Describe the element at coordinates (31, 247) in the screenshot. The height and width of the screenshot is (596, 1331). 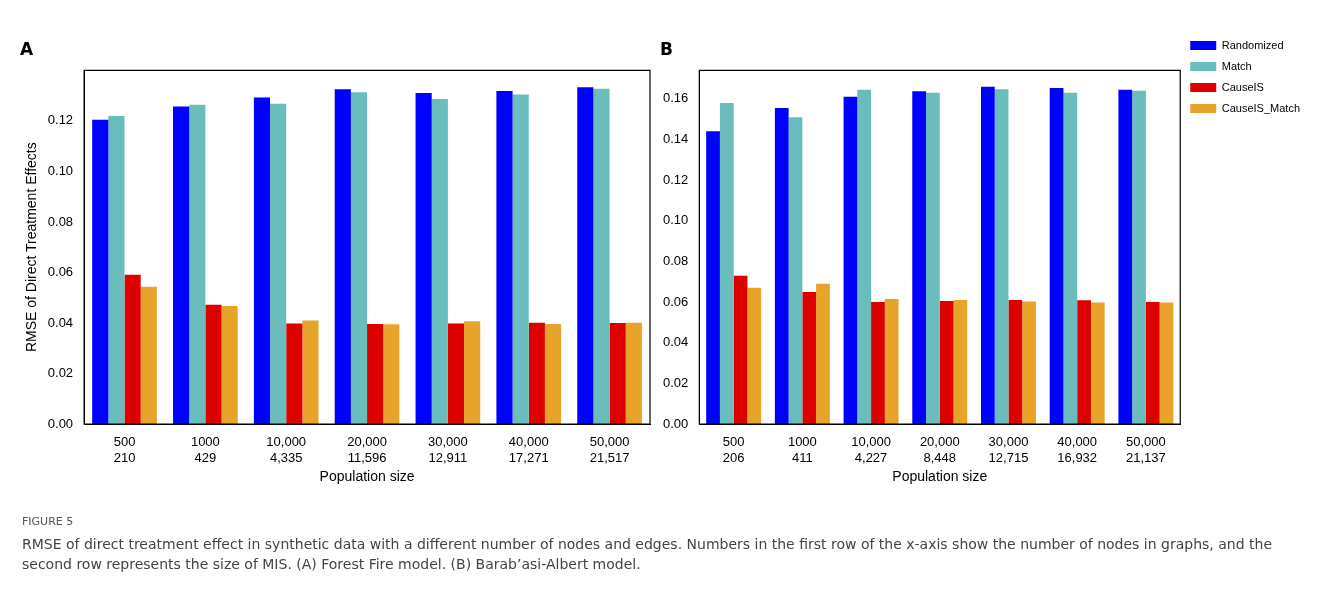
I see `y-axis-title: RMSE of Direct Treatment Effects` at that location.